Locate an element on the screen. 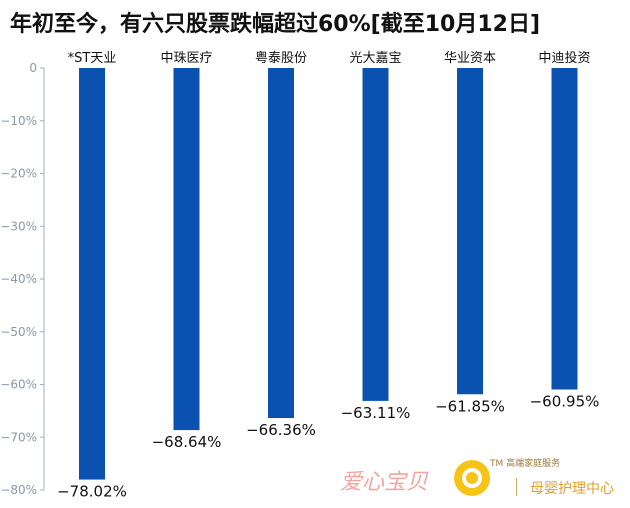 The image size is (630, 508). category-label: 华业资本 is located at coordinates (470, 58).